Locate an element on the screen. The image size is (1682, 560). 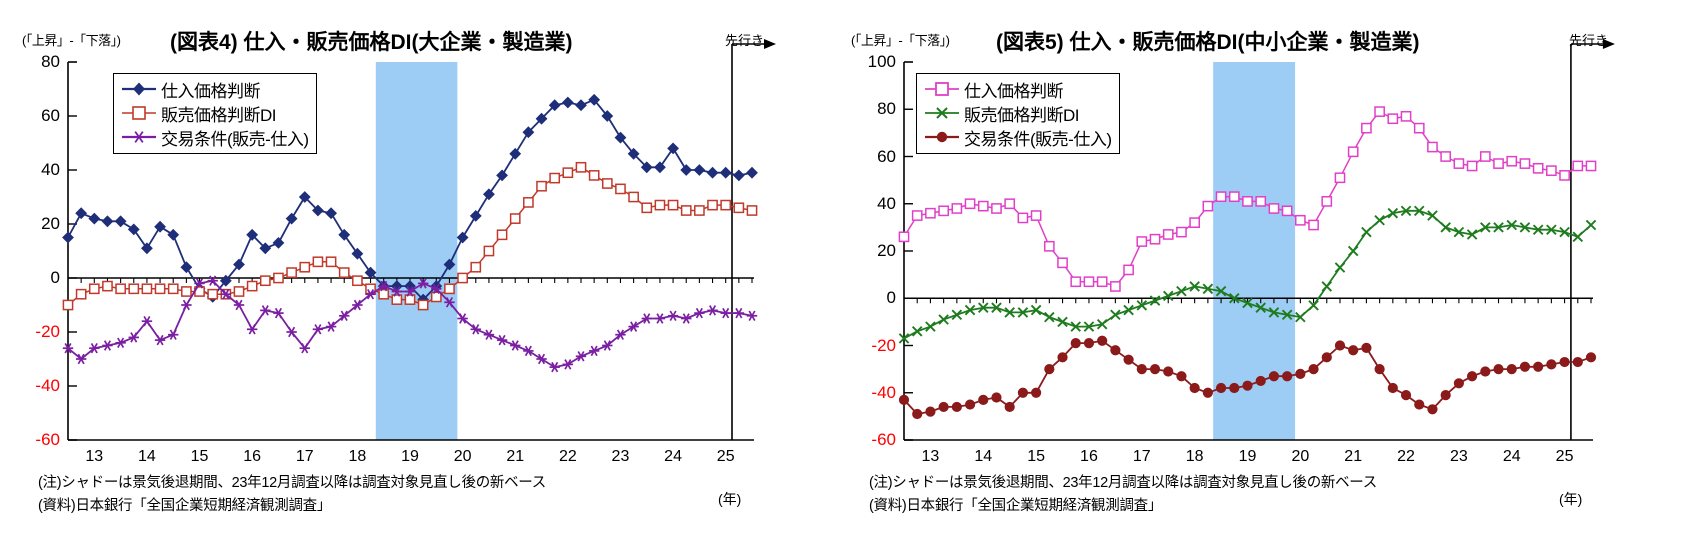
y-axis-tick-label: 100 is located at coordinates (881, 61).